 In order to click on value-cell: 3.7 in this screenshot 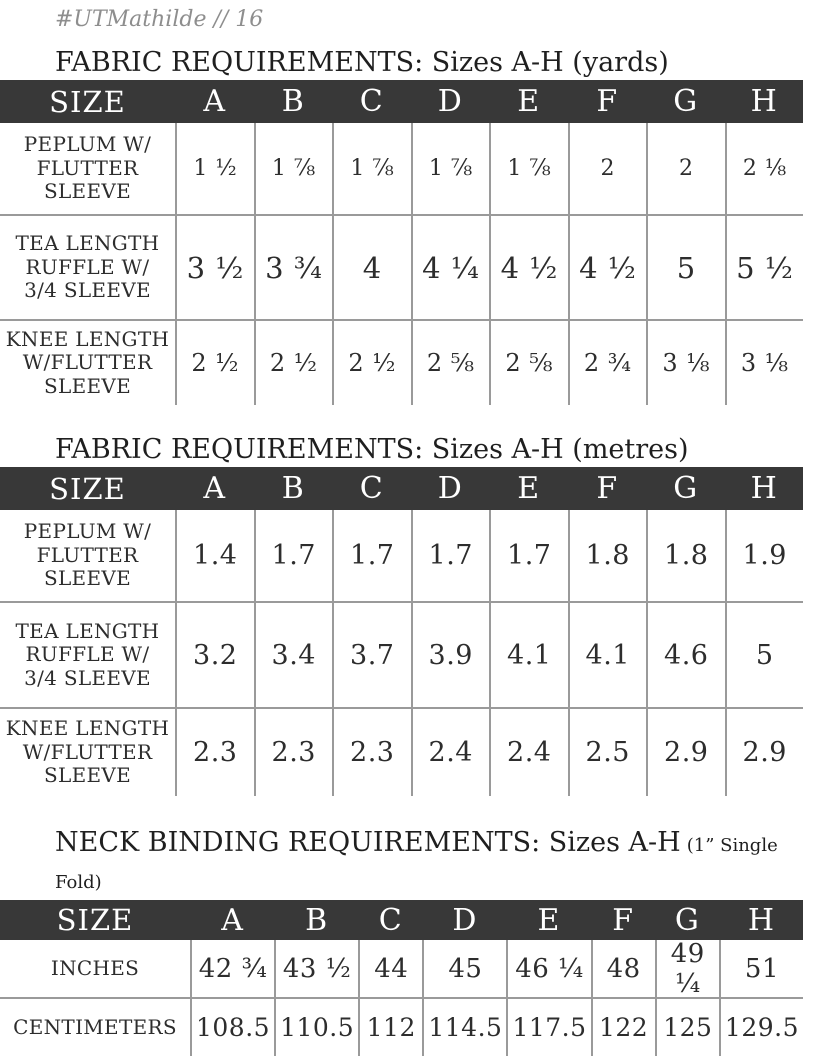, I will do `click(371, 654)`.